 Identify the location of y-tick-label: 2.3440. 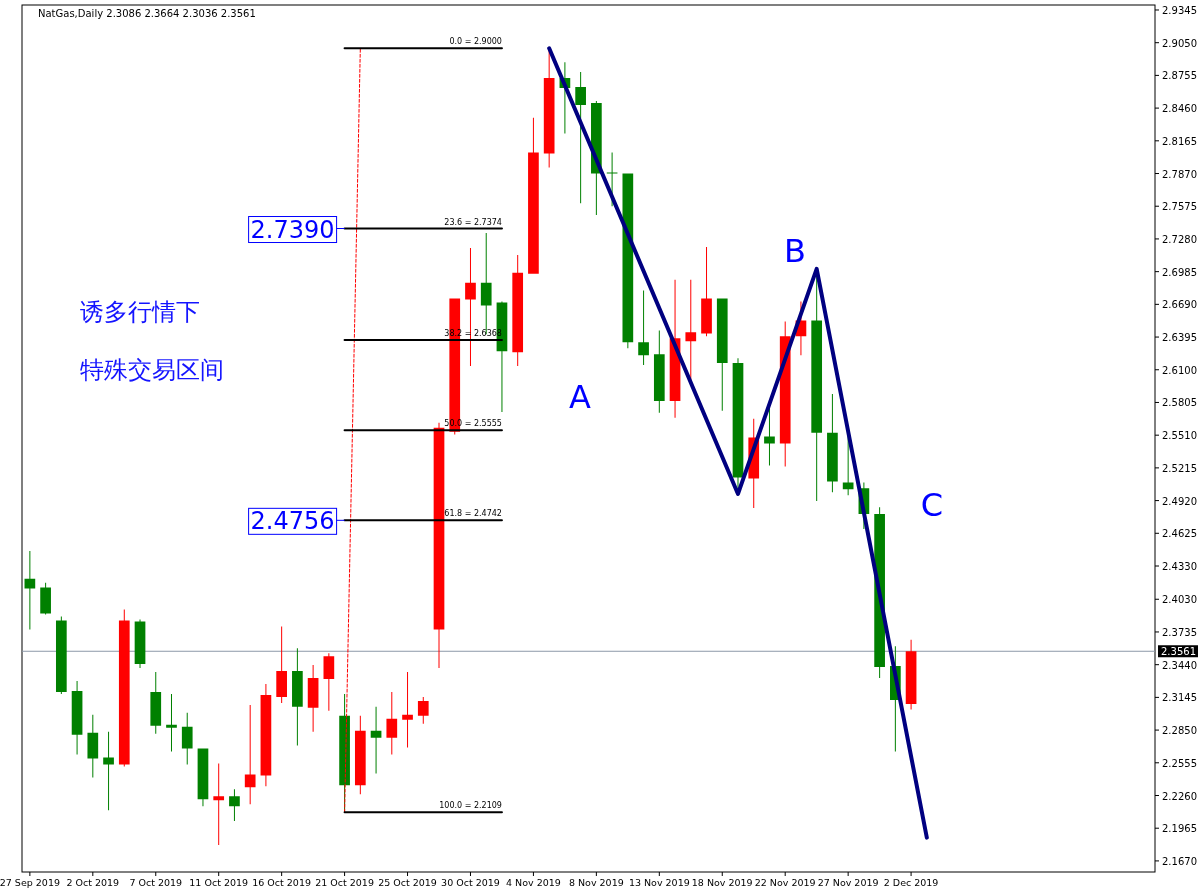
(1179, 665).